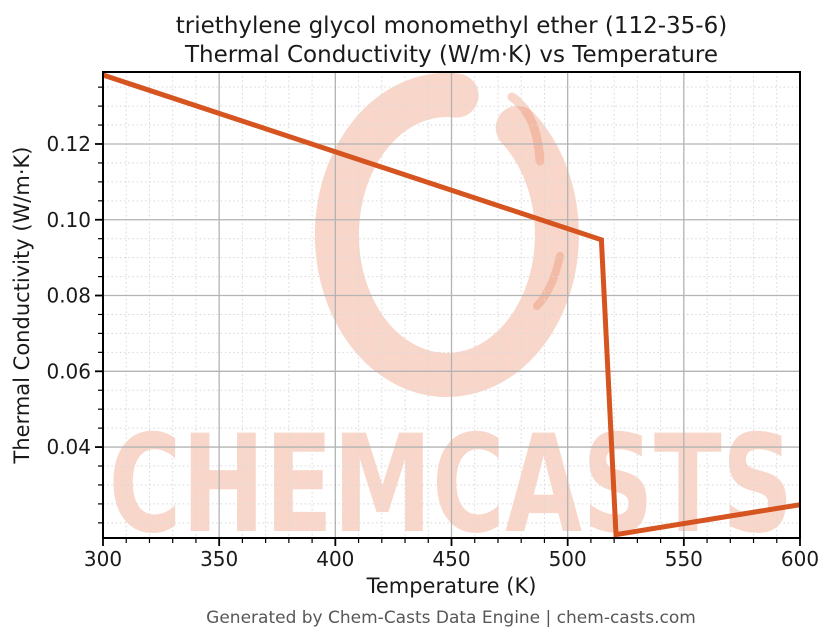  Describe the element at coordinates (68, 220) in the screenshot. I see `y-tick-label: 0.10` at that location.